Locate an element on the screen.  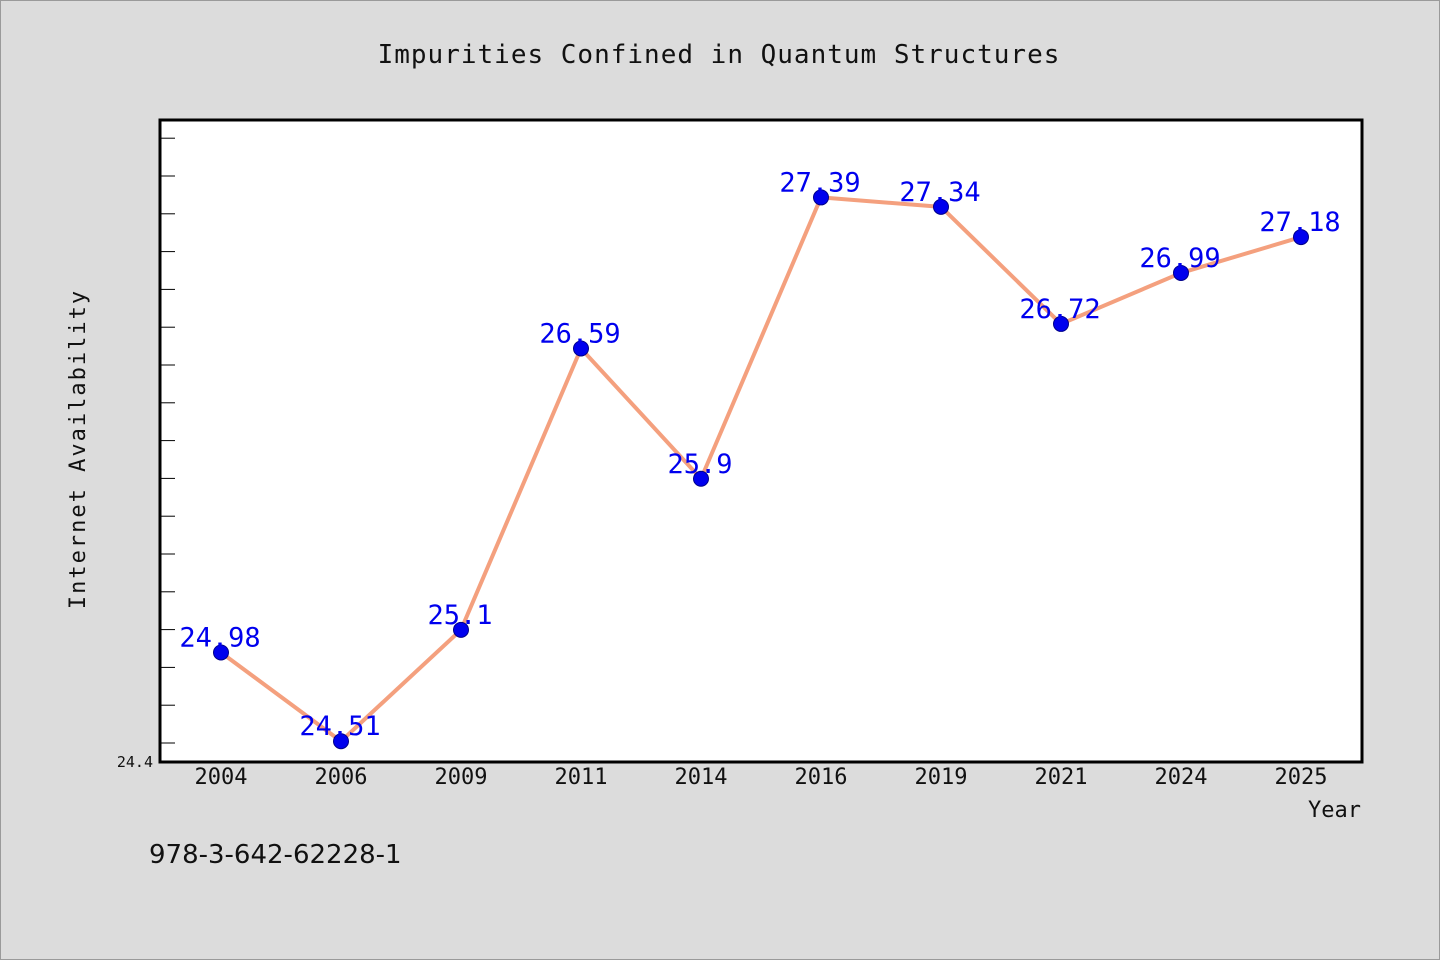
y-axis-title: Internet Availability is located at coordinates (78, 449).